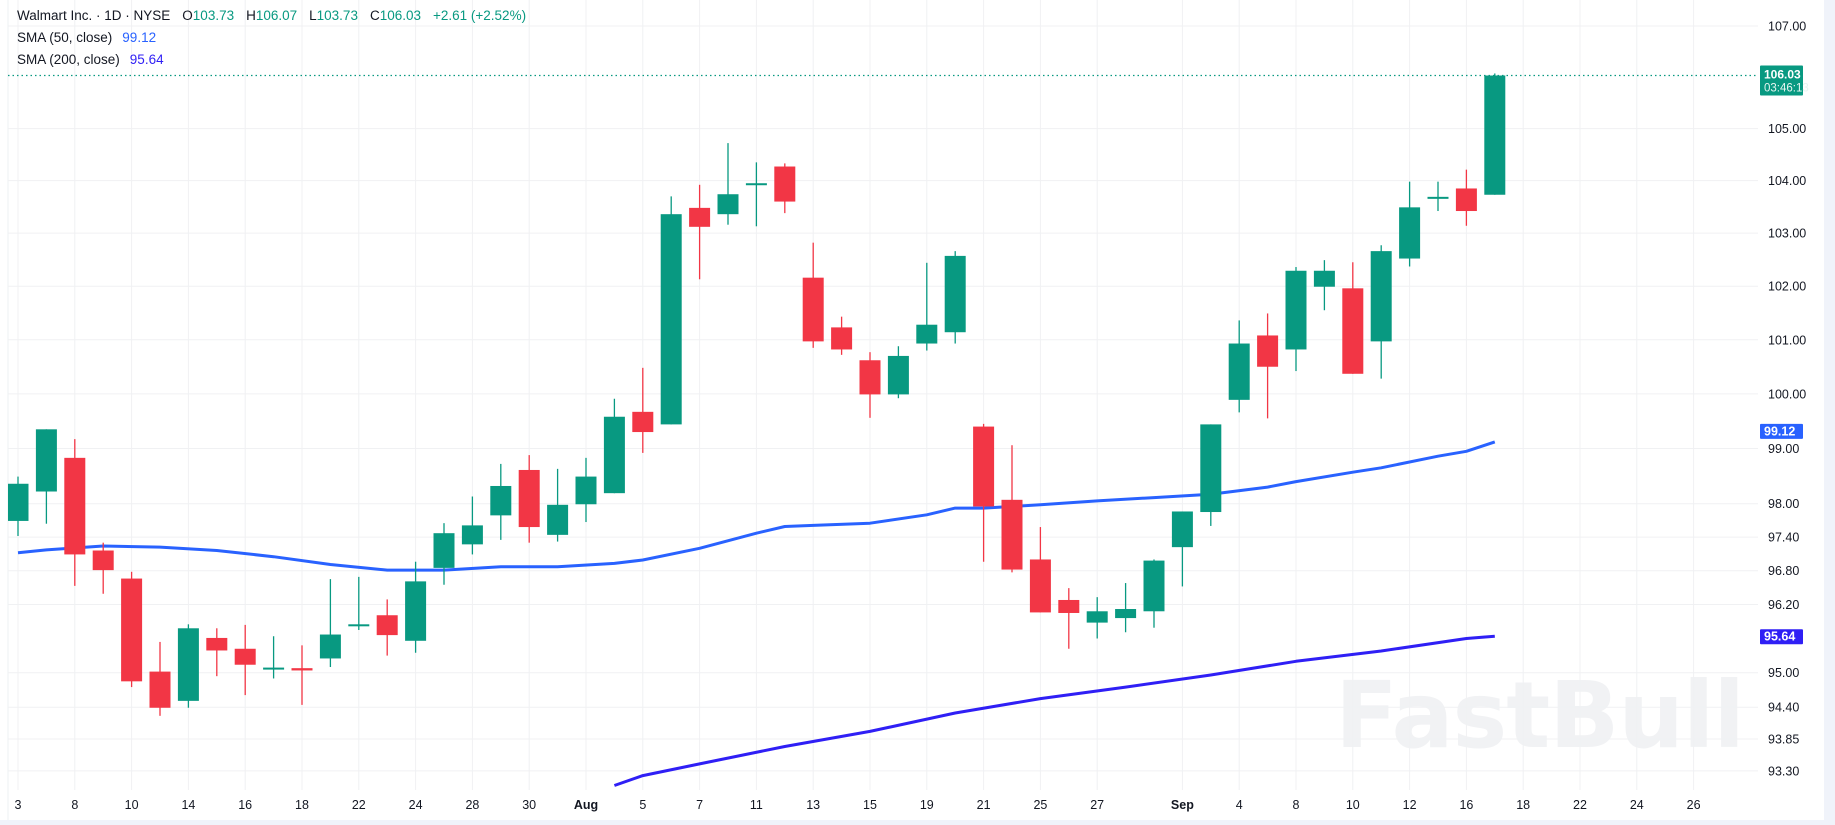 This screenshot has width=1835, height=825. Describe the element at coordinates (1829, 412) in the screenshot. I see `right-border` at that location.